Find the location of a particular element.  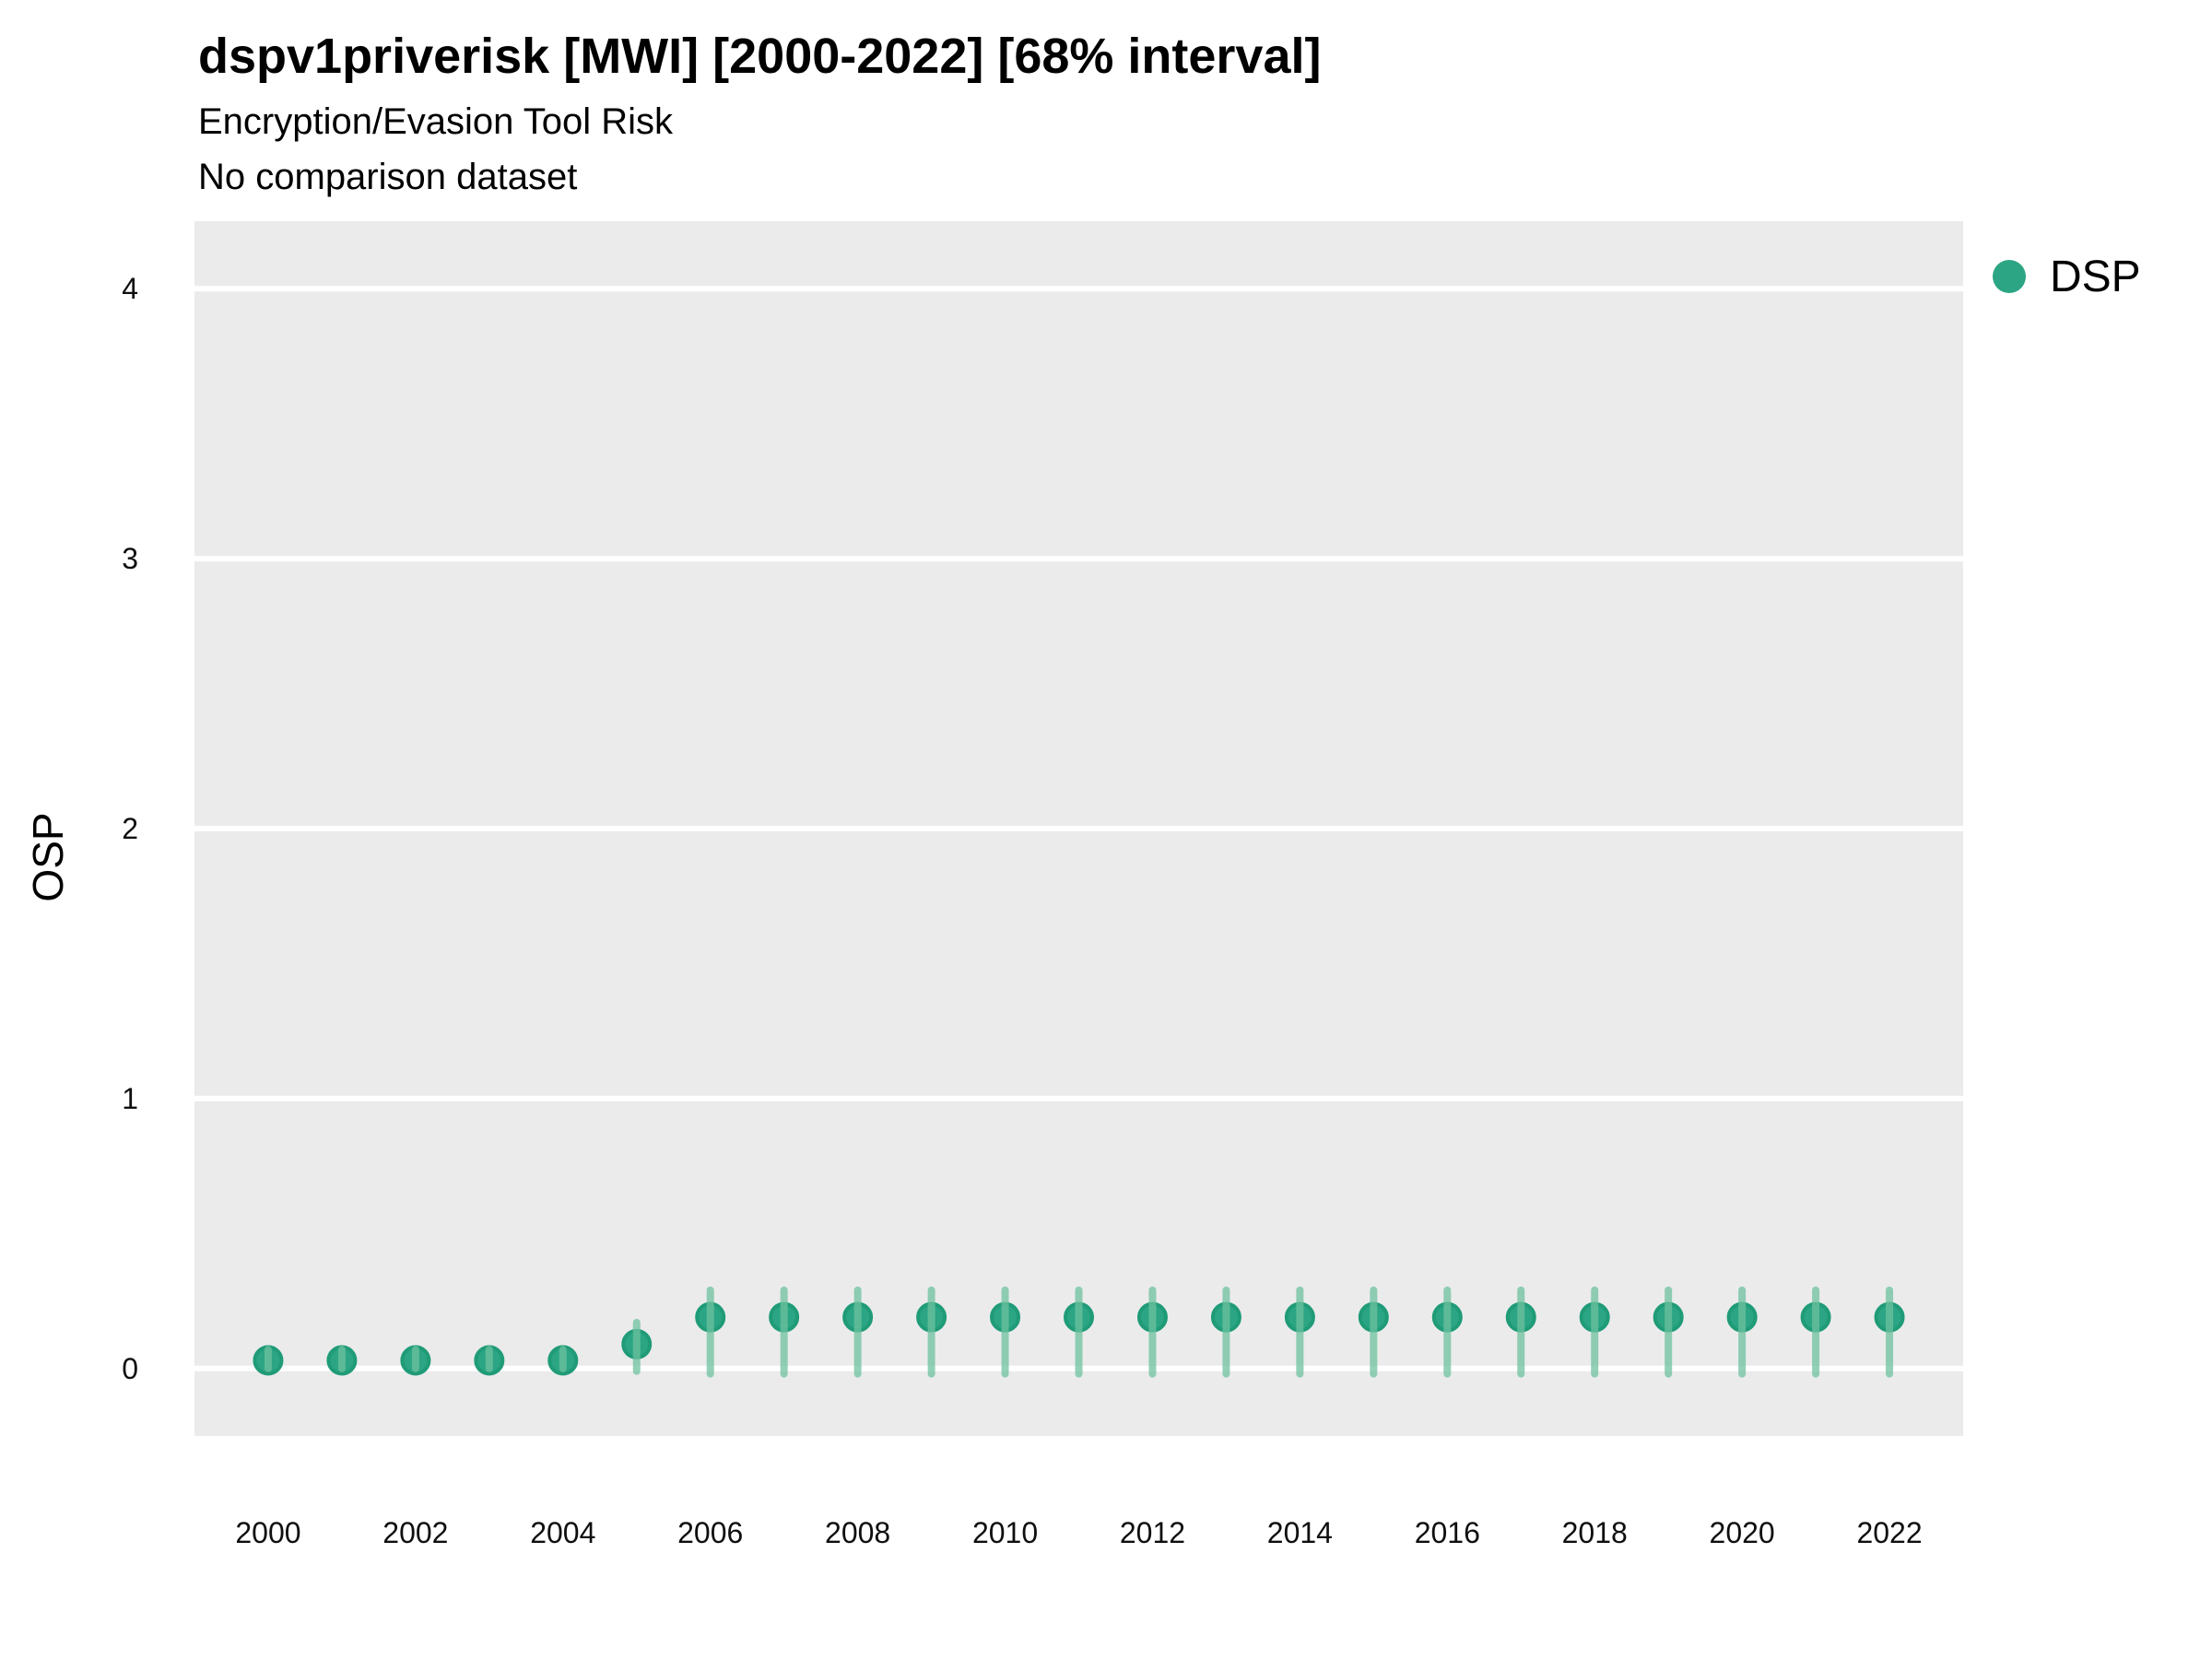

y-tick-label-1: 1 is located at coordinates (130, 1098).